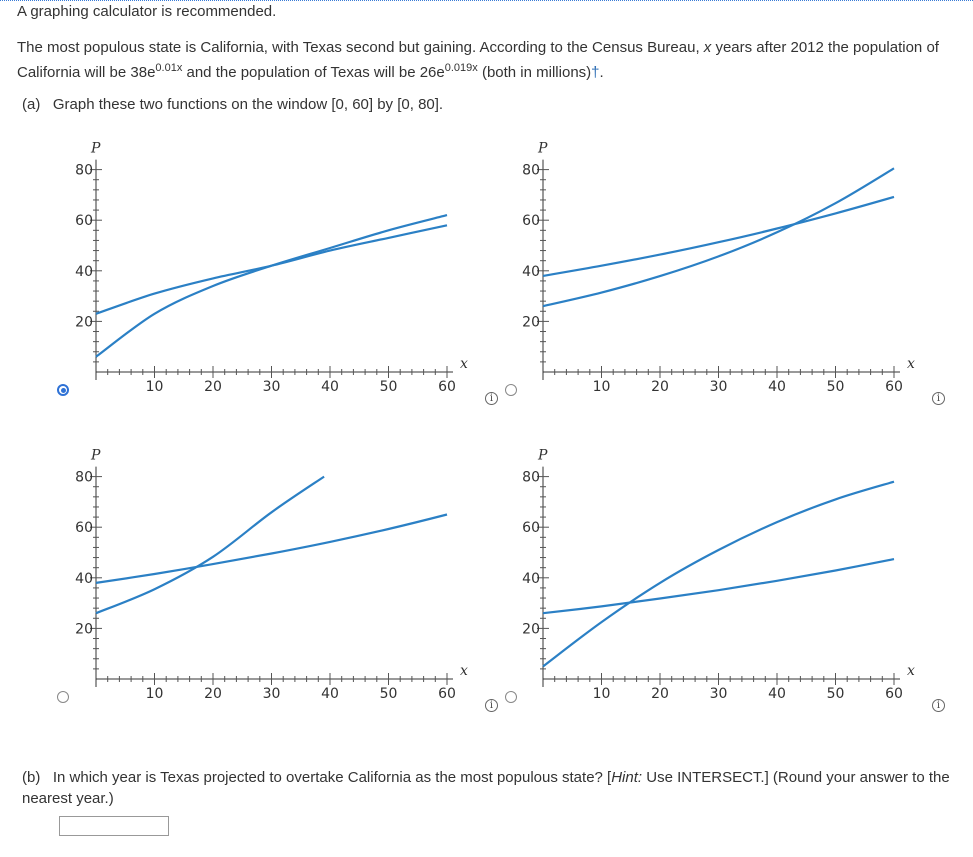 This screenshot has width=973, height=857. Describe the element at coordinates (31, 777) in the screenshot. I see `part-b-label: (b)` at that location.